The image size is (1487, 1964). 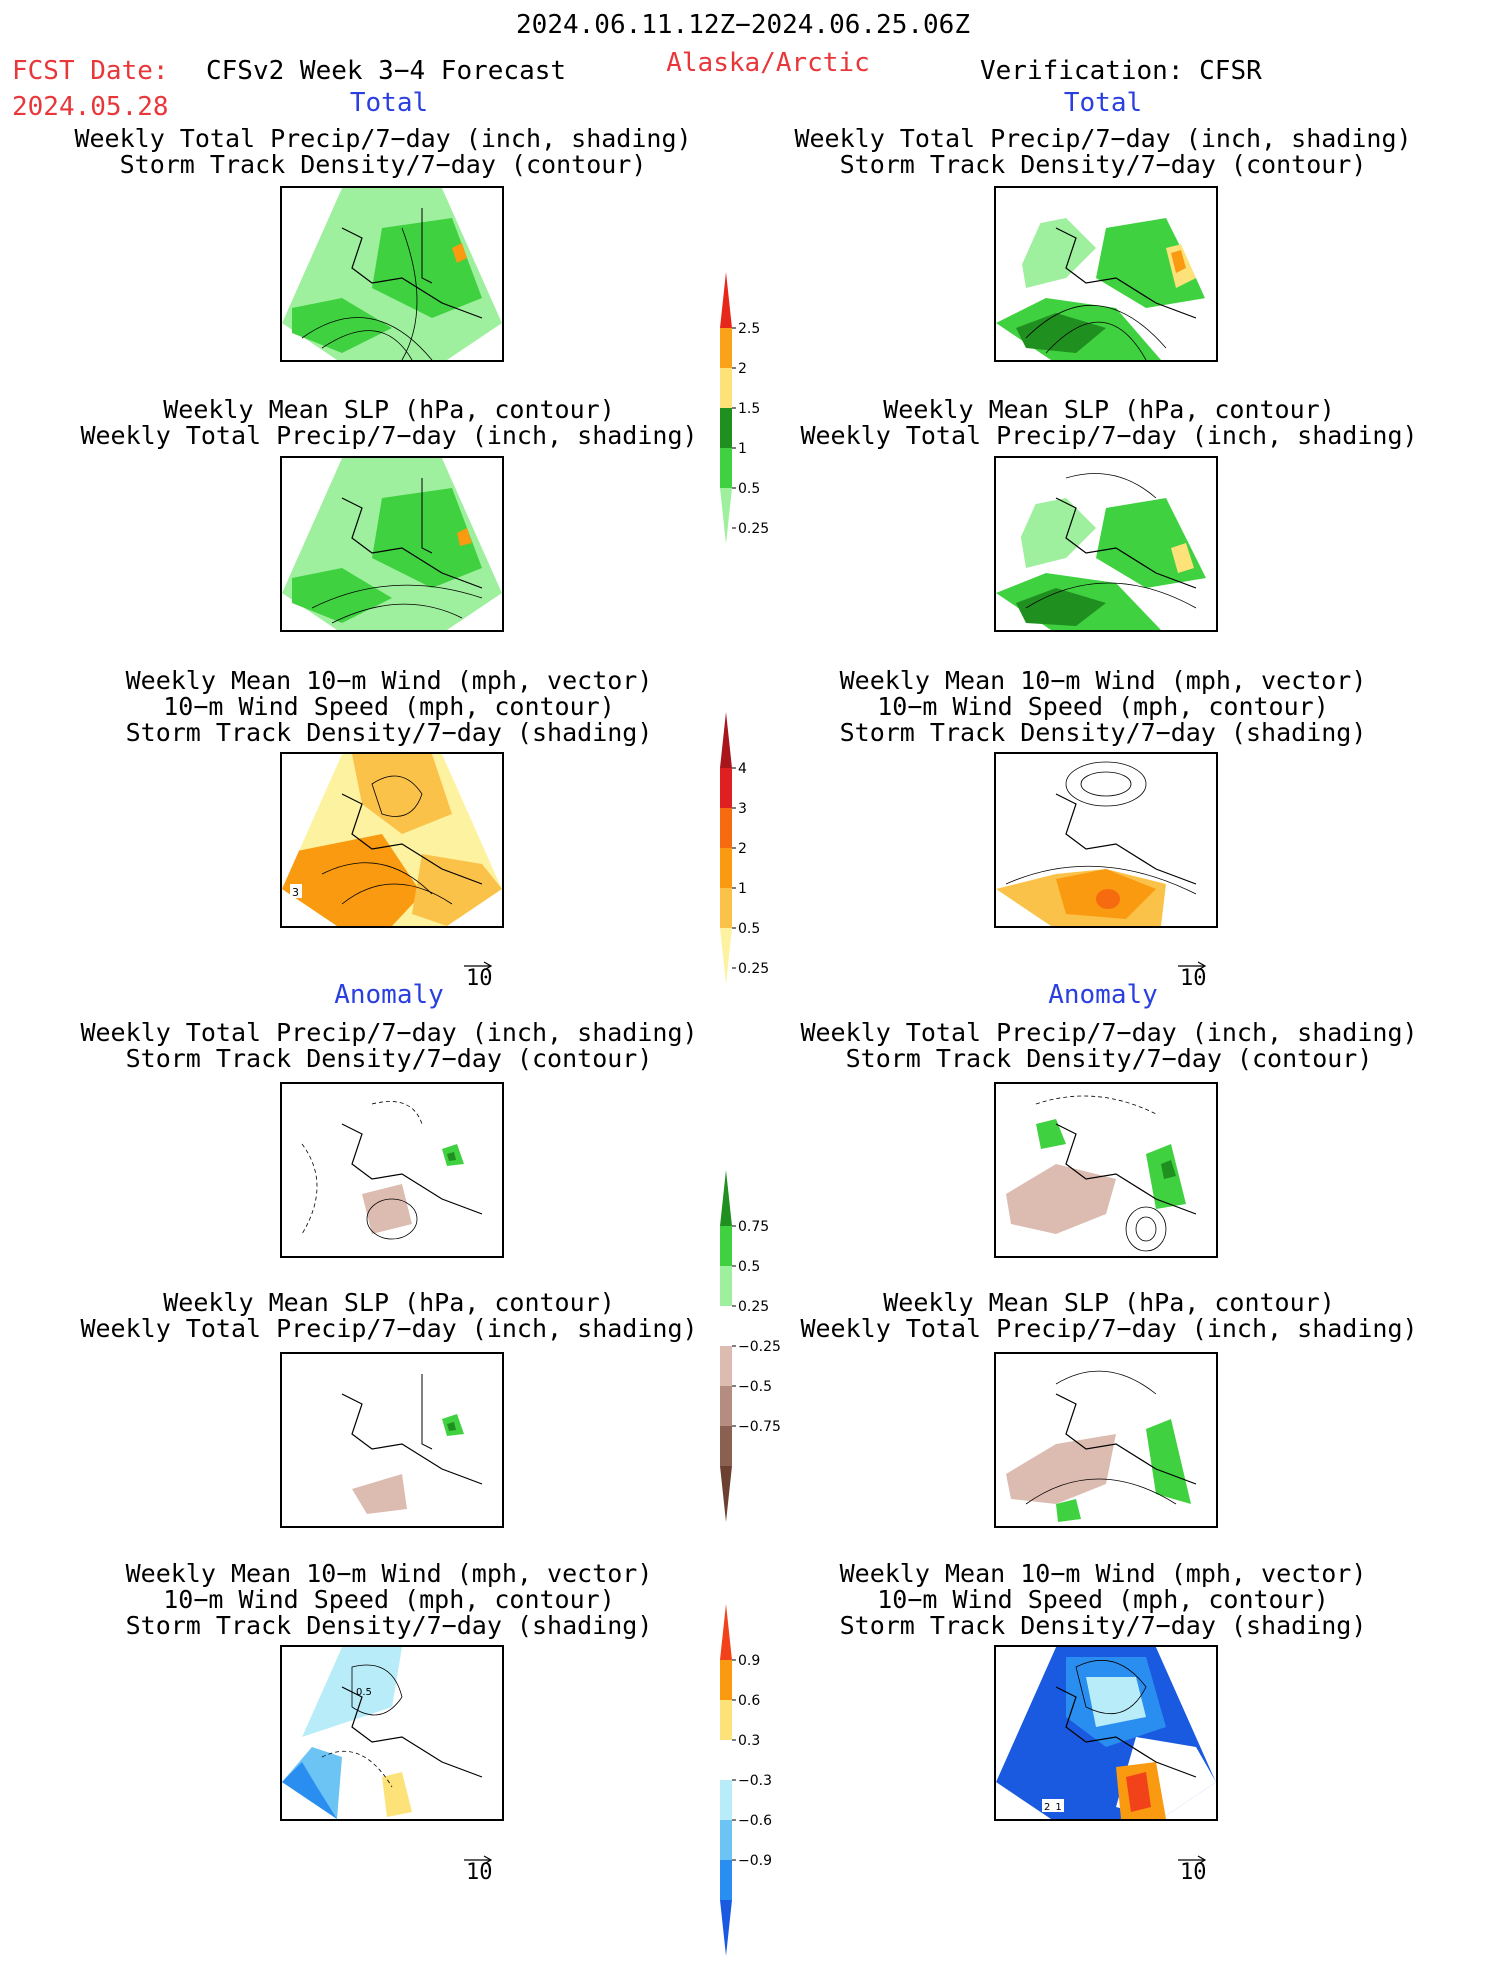 I want to click on cfs-total-slp-precip-map, so click(x=392, y=544).